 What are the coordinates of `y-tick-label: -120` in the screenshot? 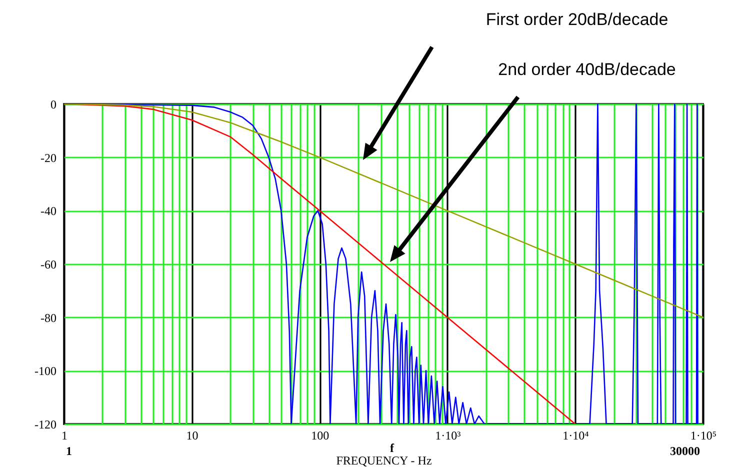 It's located at (45, 425).